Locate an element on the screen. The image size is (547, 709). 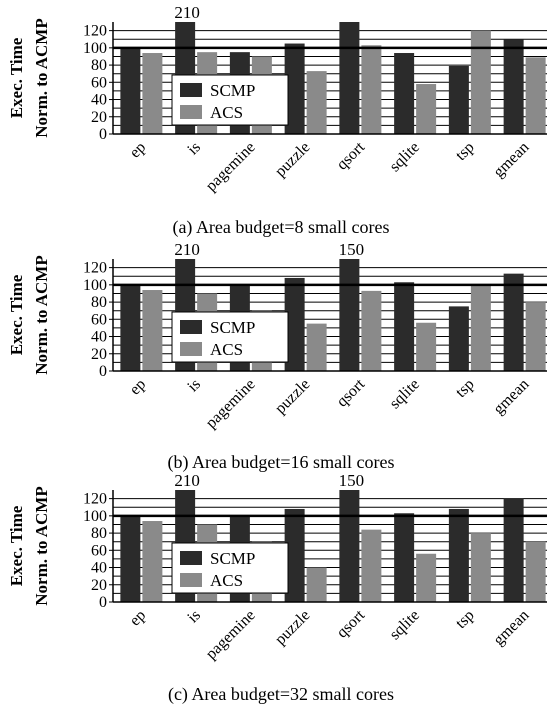
caption-3: (c) Area budget=32 small cores is located at coordinates (281, 694).